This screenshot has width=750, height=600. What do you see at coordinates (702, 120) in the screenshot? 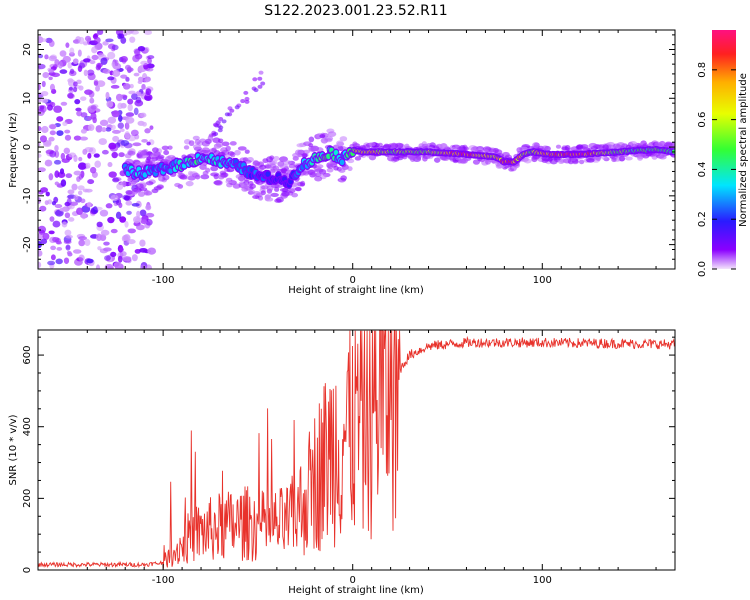
I see `colorbar-tick-label: 0.6` at bounding box center [702, 120].